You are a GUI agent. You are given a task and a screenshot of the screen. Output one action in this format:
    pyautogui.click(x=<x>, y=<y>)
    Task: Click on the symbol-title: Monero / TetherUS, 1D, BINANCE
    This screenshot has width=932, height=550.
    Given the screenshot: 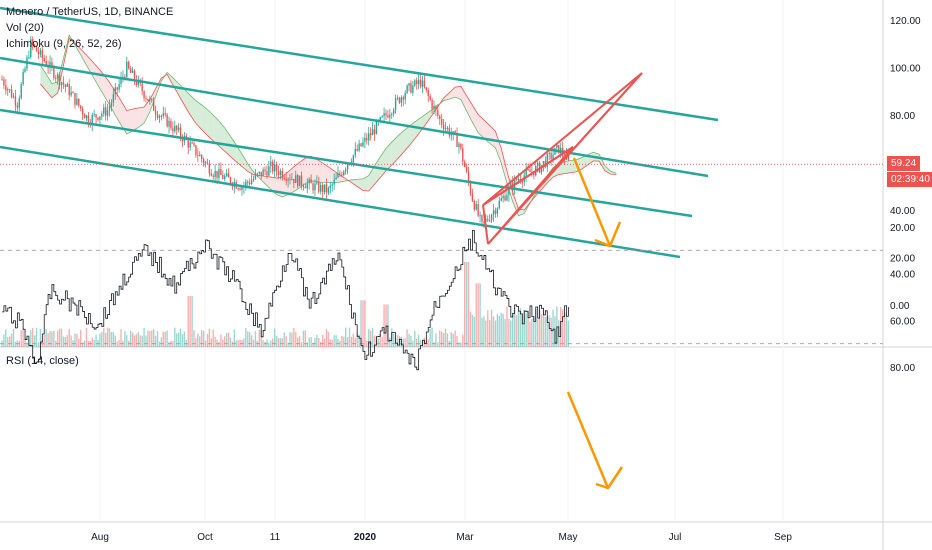 What is the action you would take?
    pyautogui.click(x=90, y=12)
    